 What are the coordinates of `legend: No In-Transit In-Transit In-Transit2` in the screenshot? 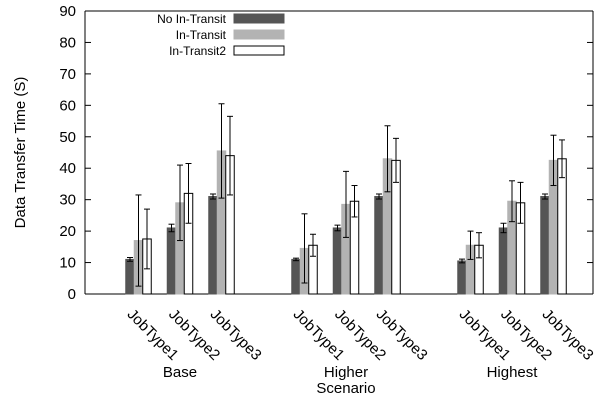 It's located at (221, 35).